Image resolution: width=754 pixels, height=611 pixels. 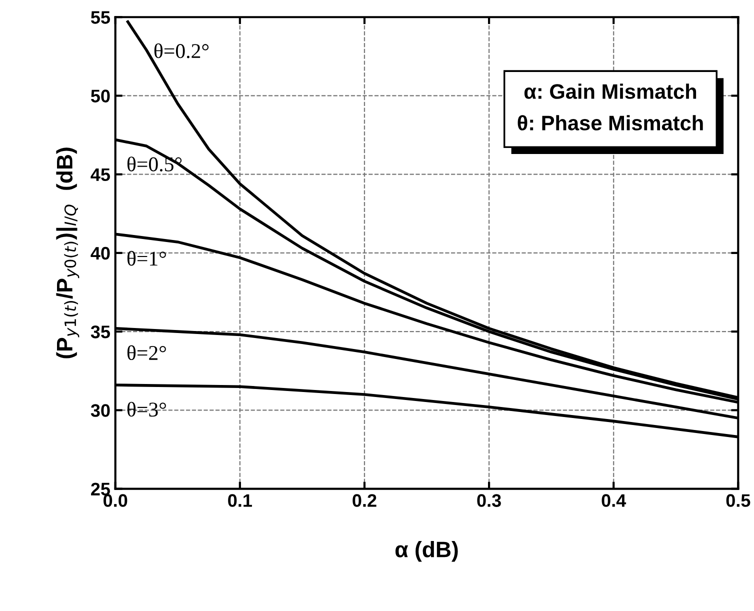 I want to click on series-label: θ=1°, so click(x=146, y=258).